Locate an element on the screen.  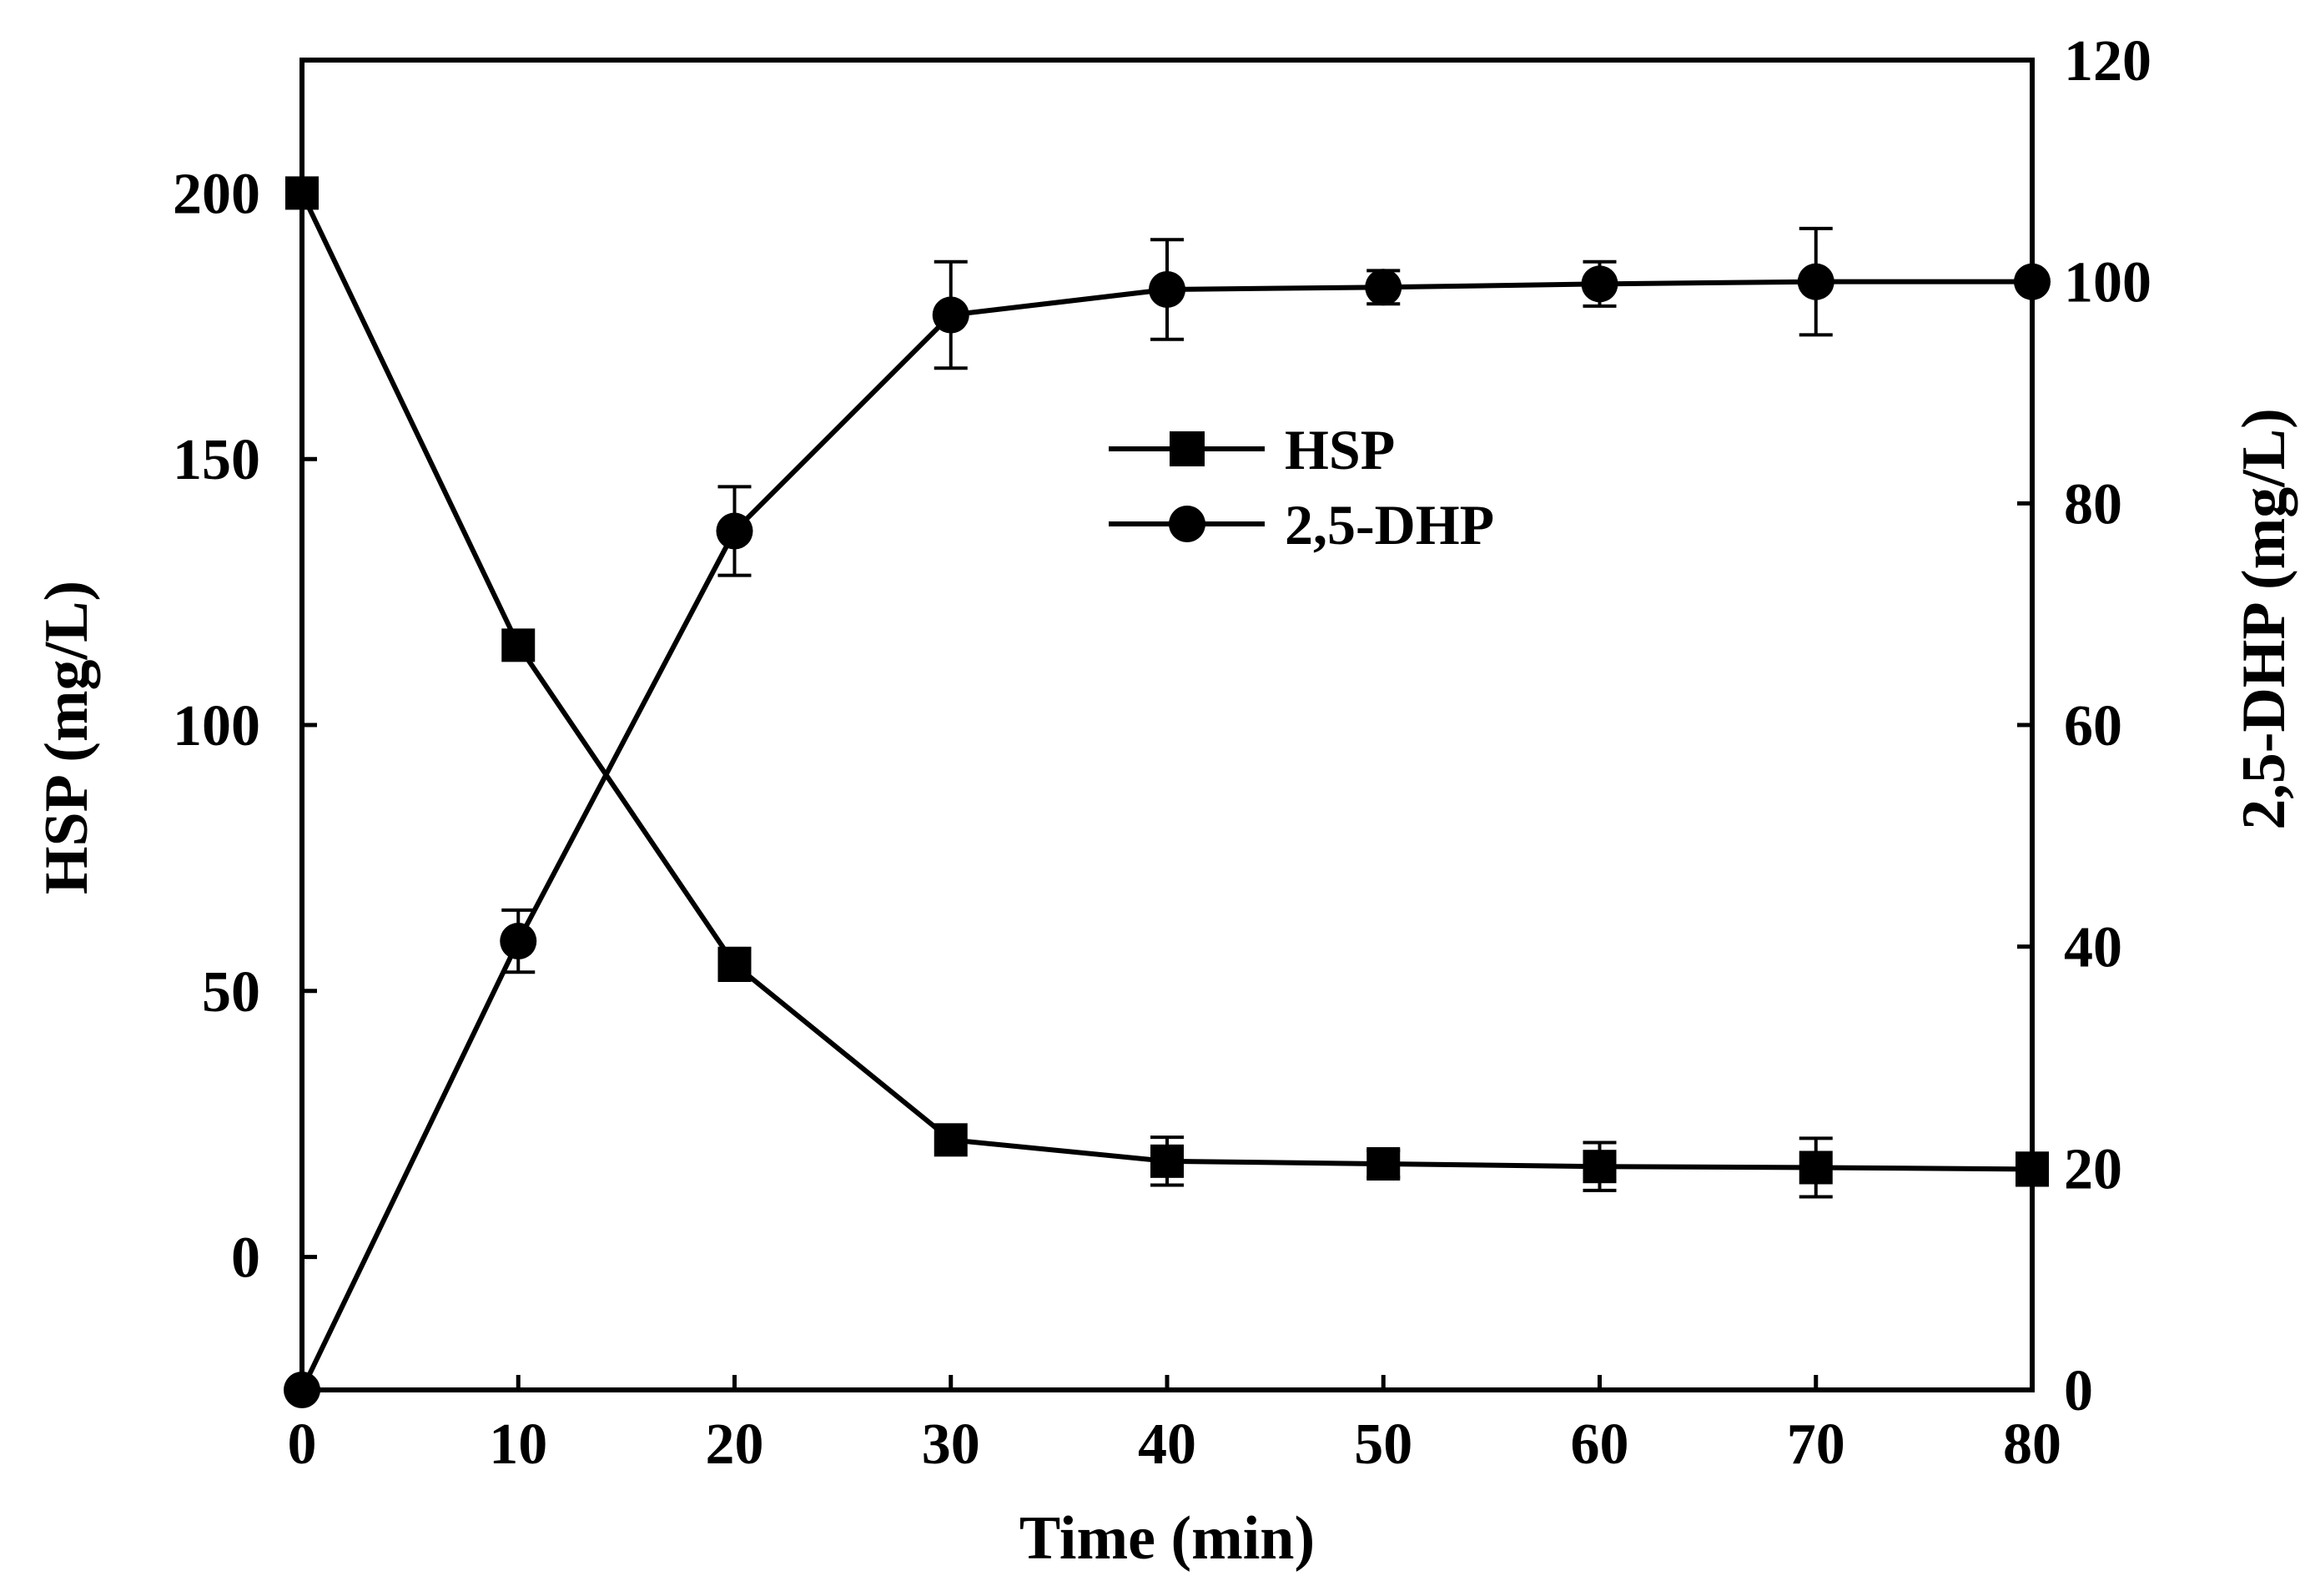
legend: HSP 2,5-DHP is located at coordinates (1301, 487).